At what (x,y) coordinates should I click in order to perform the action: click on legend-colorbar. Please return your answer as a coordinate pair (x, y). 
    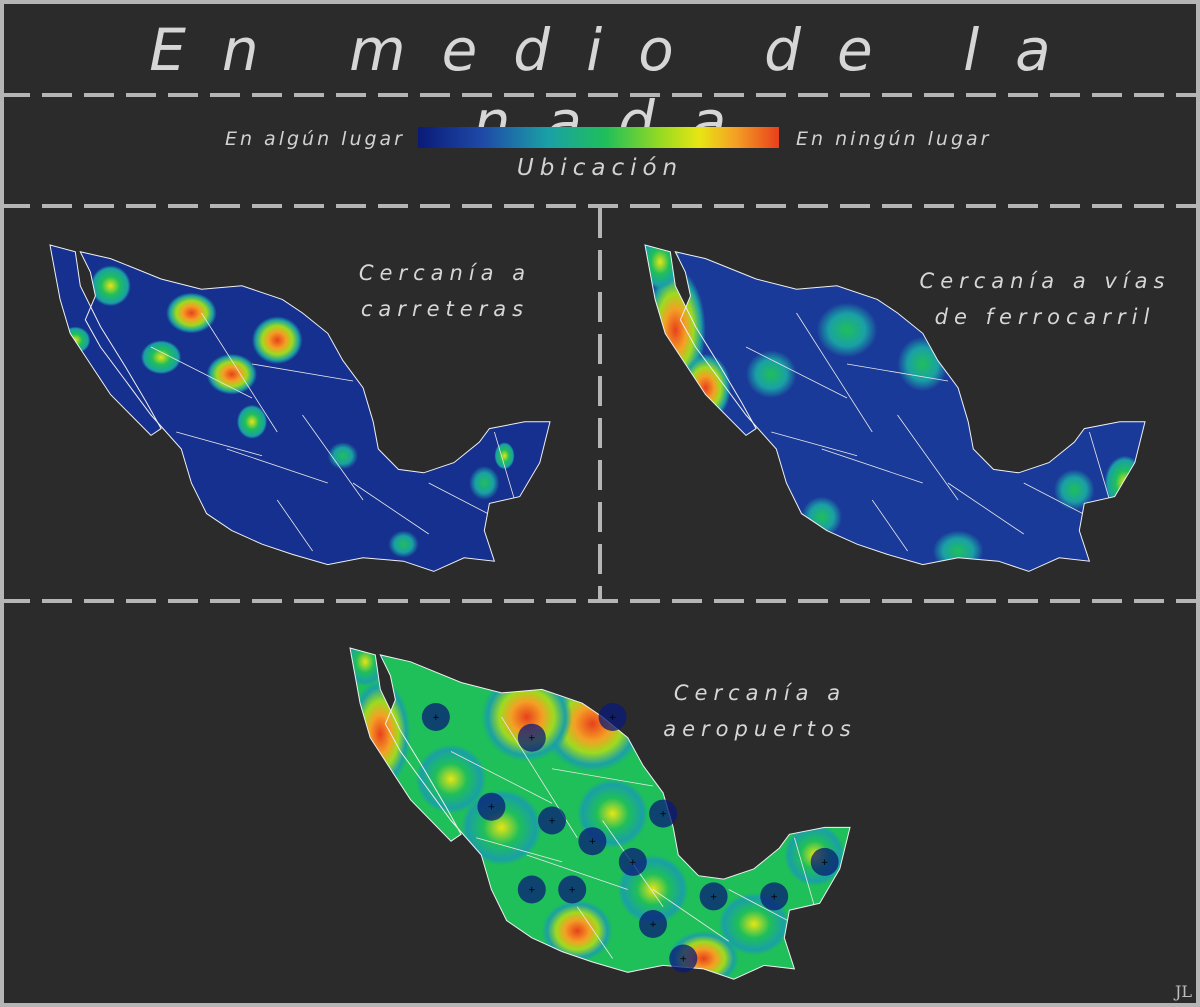
    Looking at the image, I should click on (598, 137).